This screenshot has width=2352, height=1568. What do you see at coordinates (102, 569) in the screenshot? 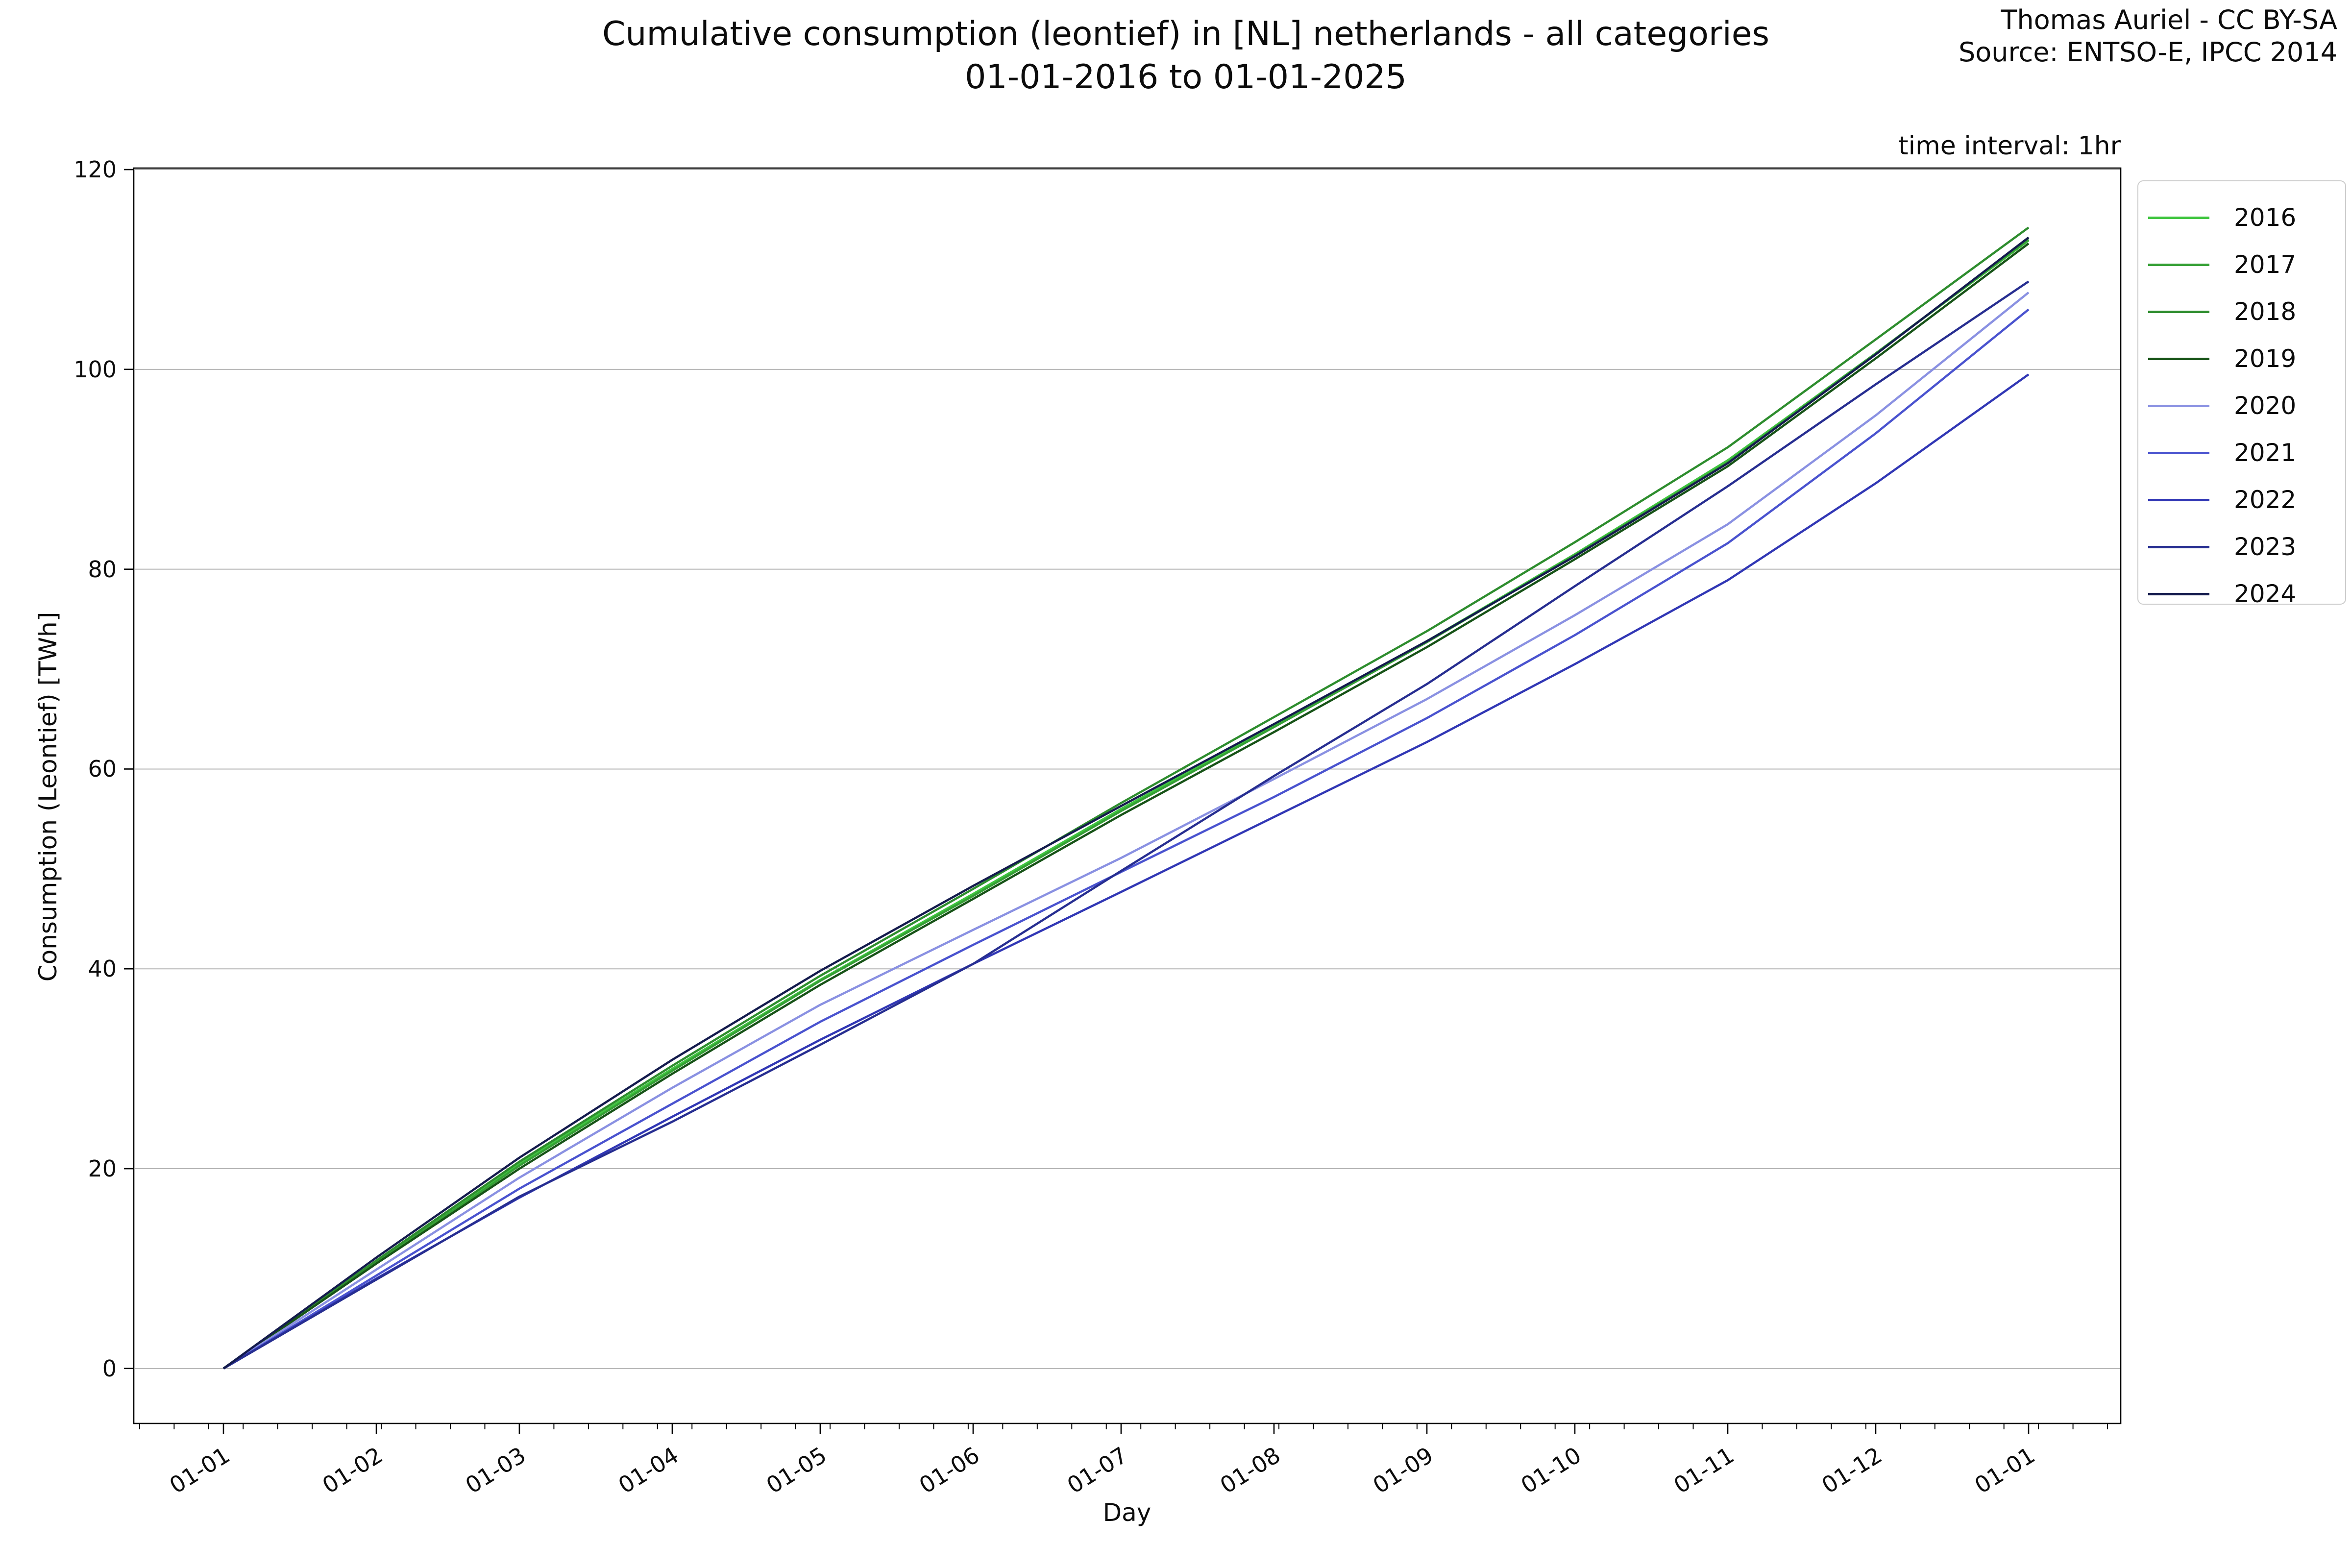
I see `y-tick-label-80: 80` at bounding box center [102, 569].